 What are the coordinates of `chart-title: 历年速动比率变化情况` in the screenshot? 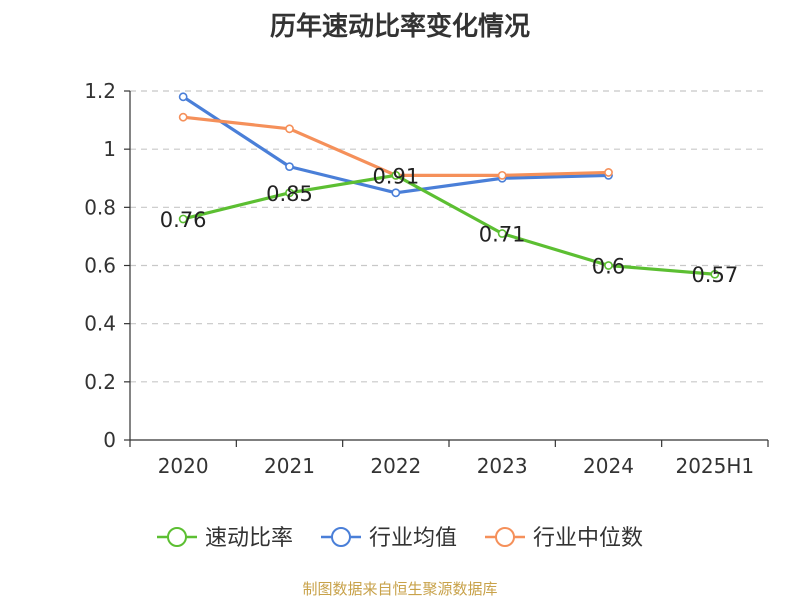 It's located at (399, 27).